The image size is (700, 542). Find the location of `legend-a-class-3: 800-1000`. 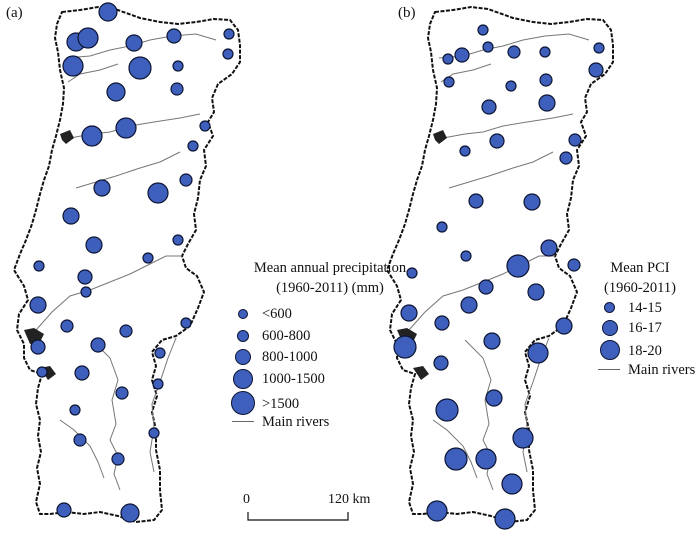

legend-a-class-3: 800-1000 is located at coordinates (330, 358).